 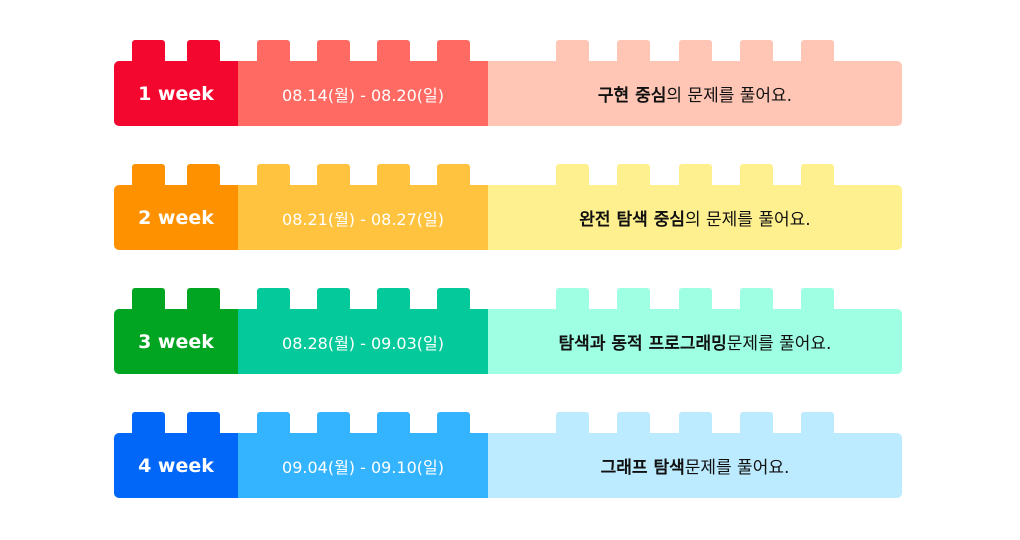 I want to click on description-block: 탐색과 동적 프로그래밍 문제를 풀어요., so click(x=695, y=341).